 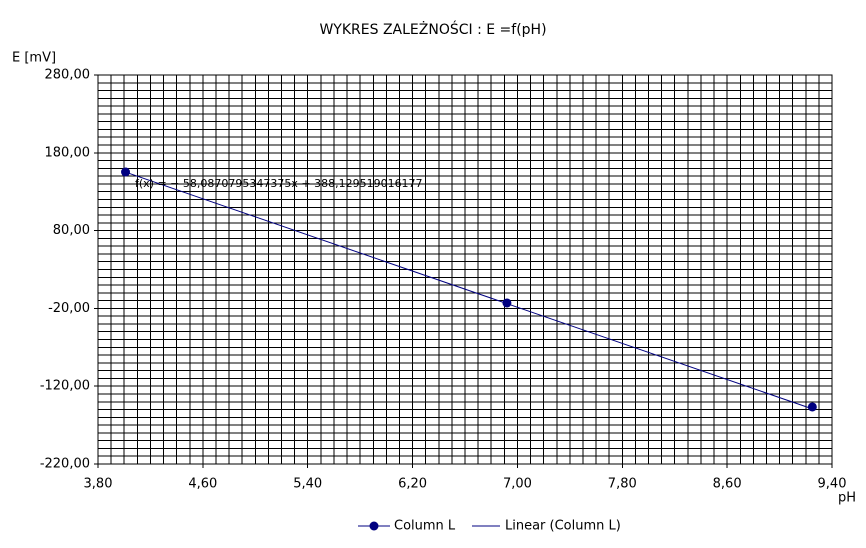 I want to click on y-tick-label: -120,00, so click(x=65, y=386).